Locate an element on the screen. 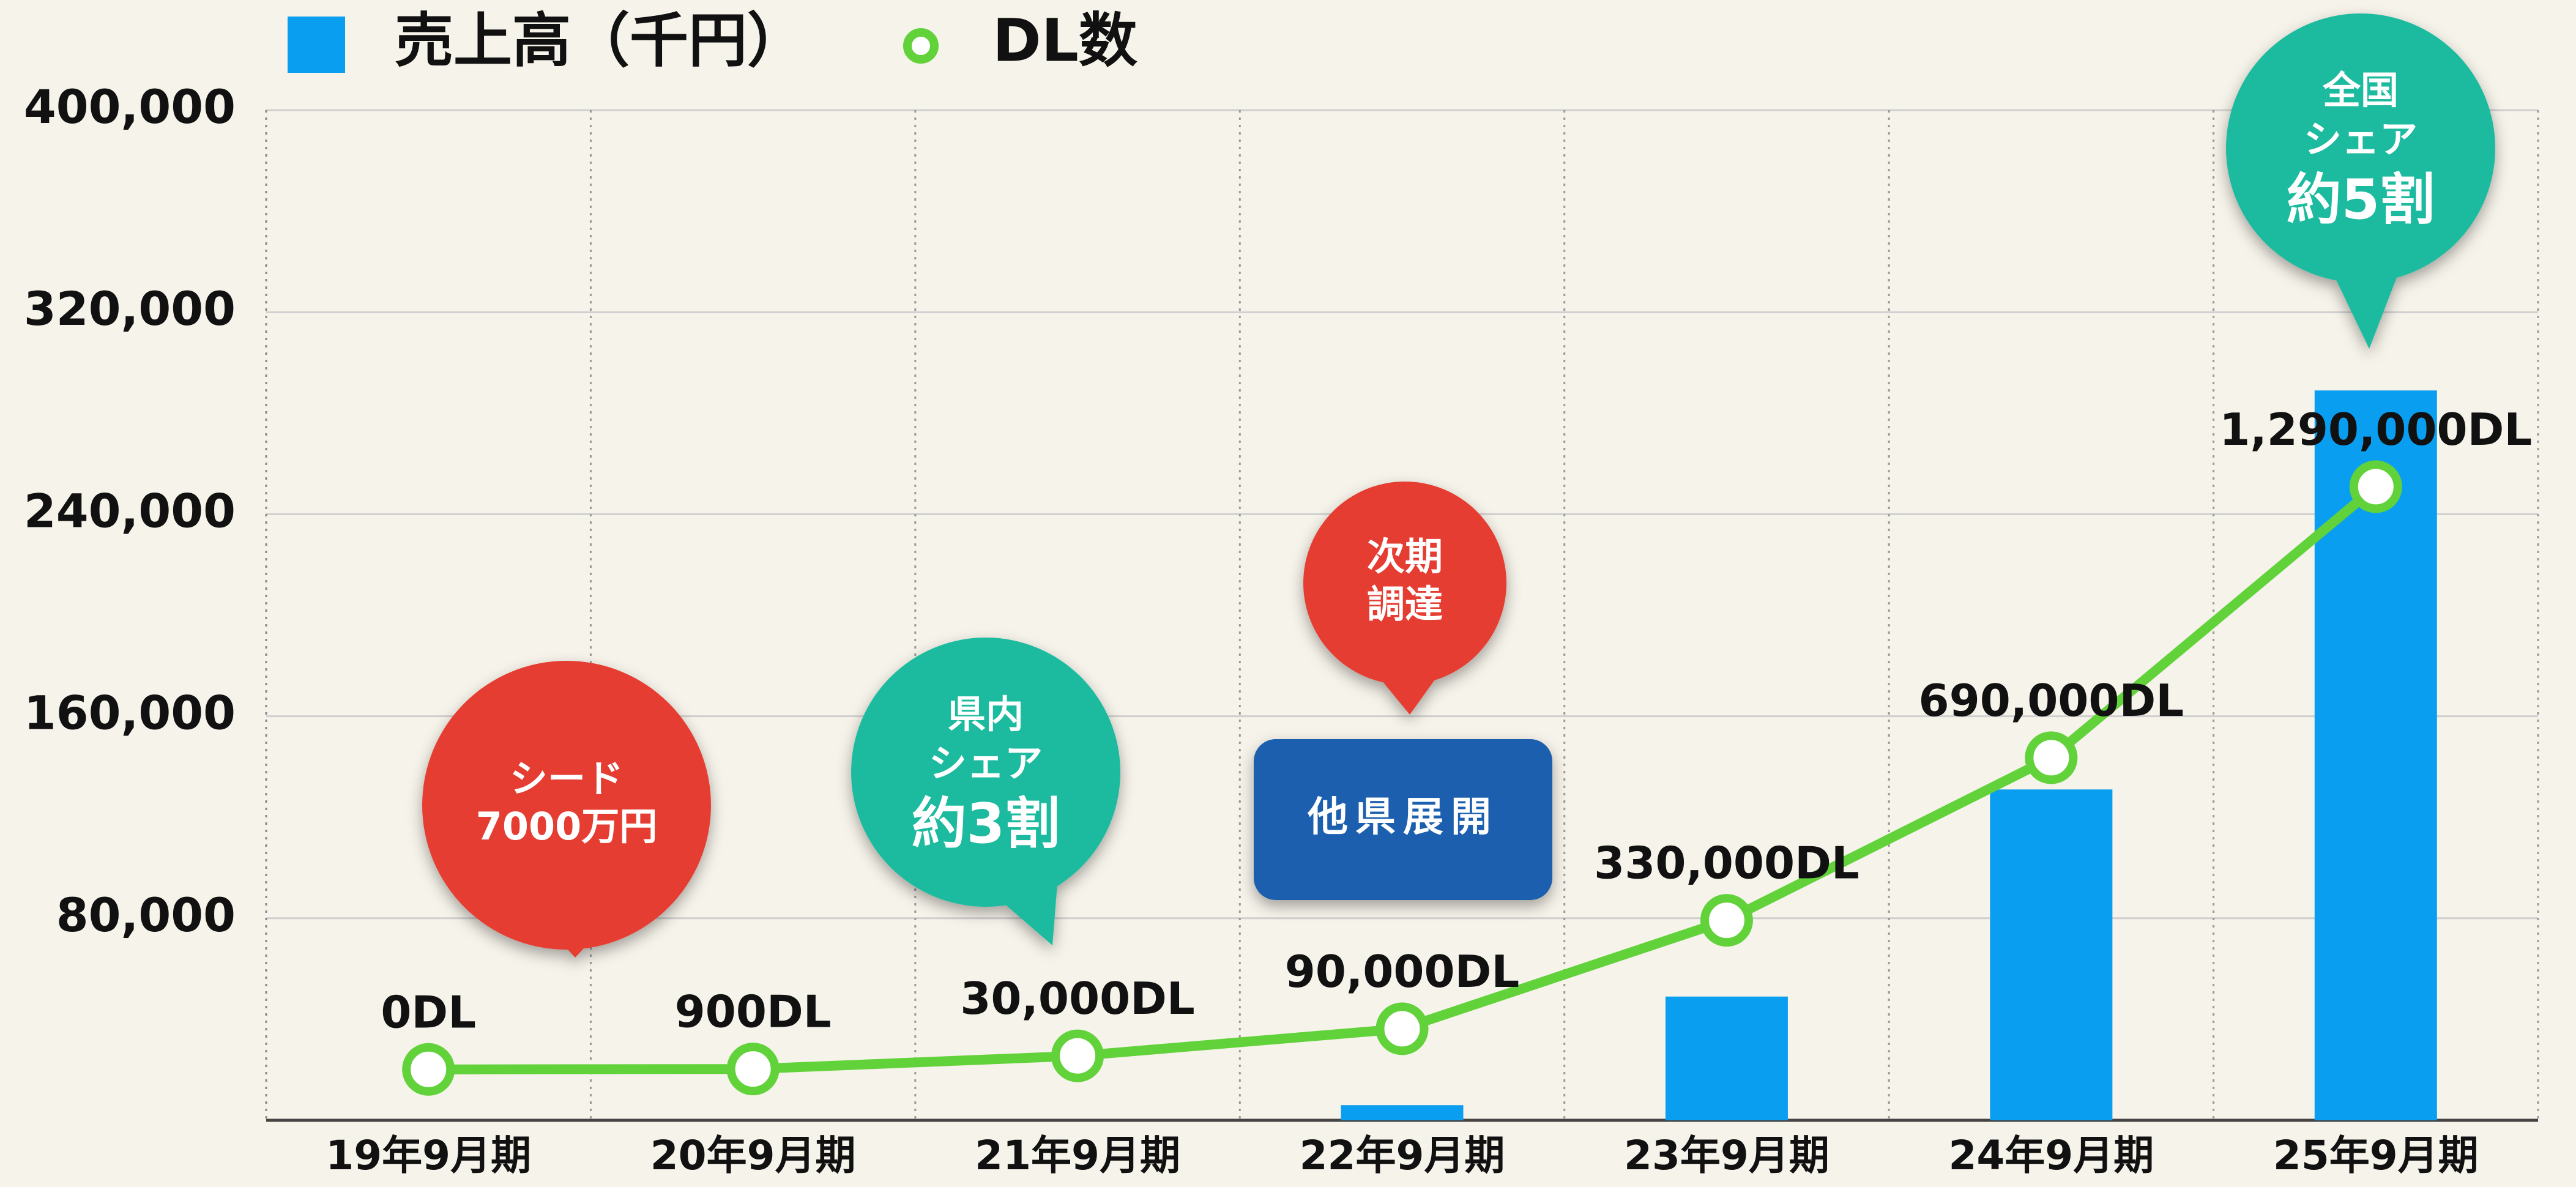 The image size is (2576, 1187). x-tick-label: 19年9月期 is located at coordinates (428, 1156).